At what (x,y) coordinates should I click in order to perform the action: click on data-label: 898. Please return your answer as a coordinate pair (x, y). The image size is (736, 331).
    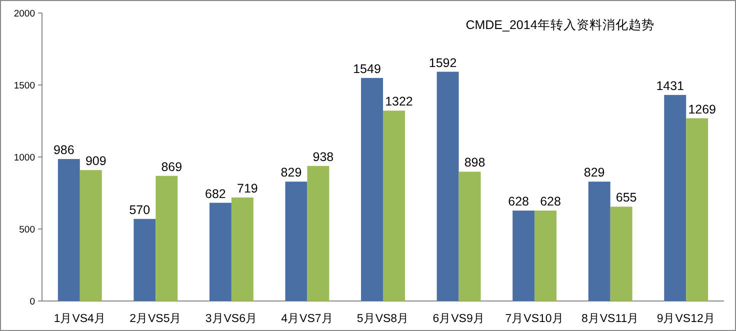
    Looking at the image, I should click on (475, 163).